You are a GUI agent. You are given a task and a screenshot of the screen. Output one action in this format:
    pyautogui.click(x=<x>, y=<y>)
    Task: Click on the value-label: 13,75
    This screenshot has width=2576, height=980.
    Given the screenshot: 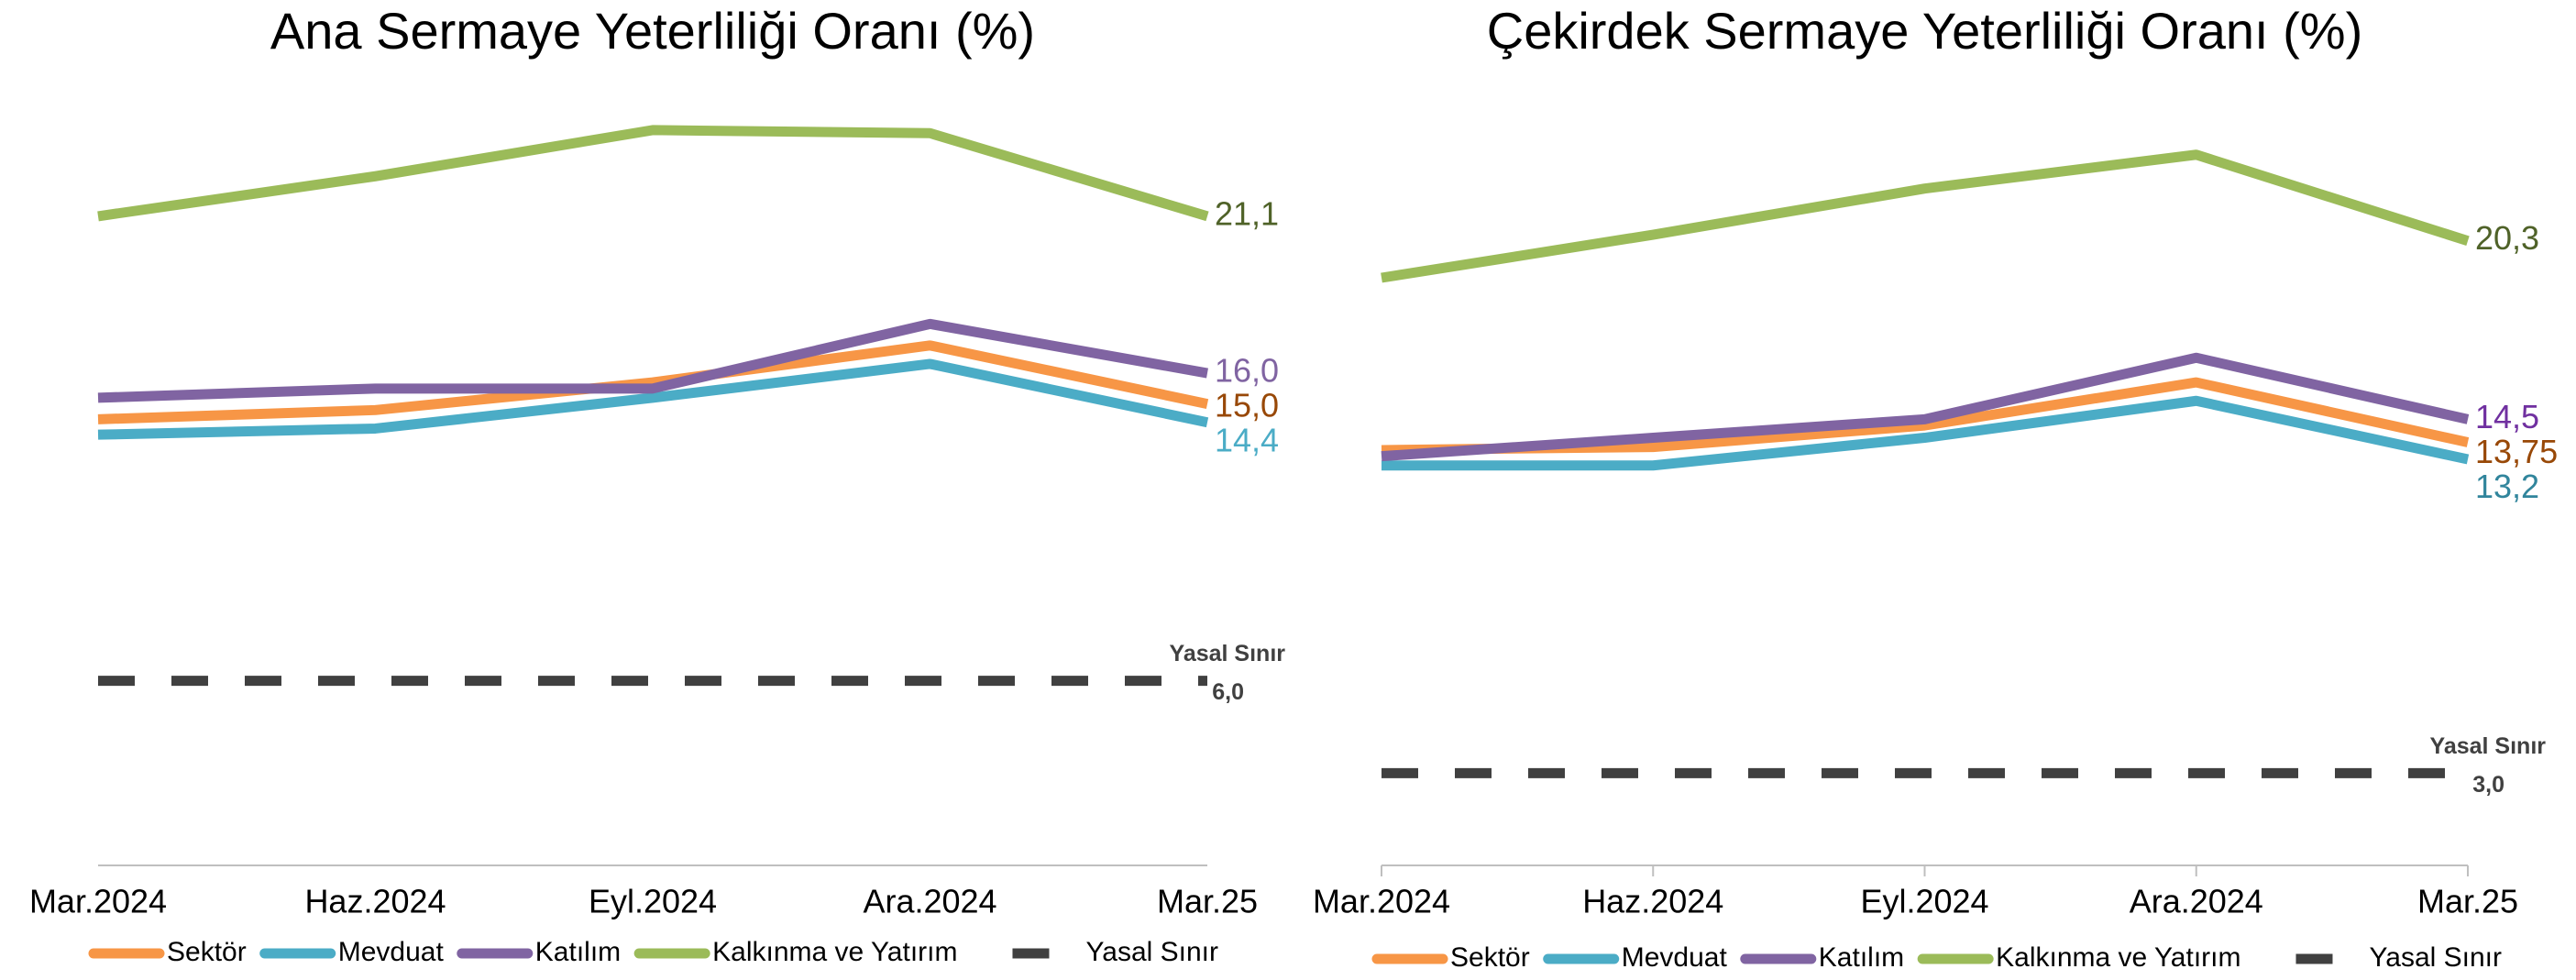 What is the action you would take?
    pyautogui.click(x=2516, y=452)
    